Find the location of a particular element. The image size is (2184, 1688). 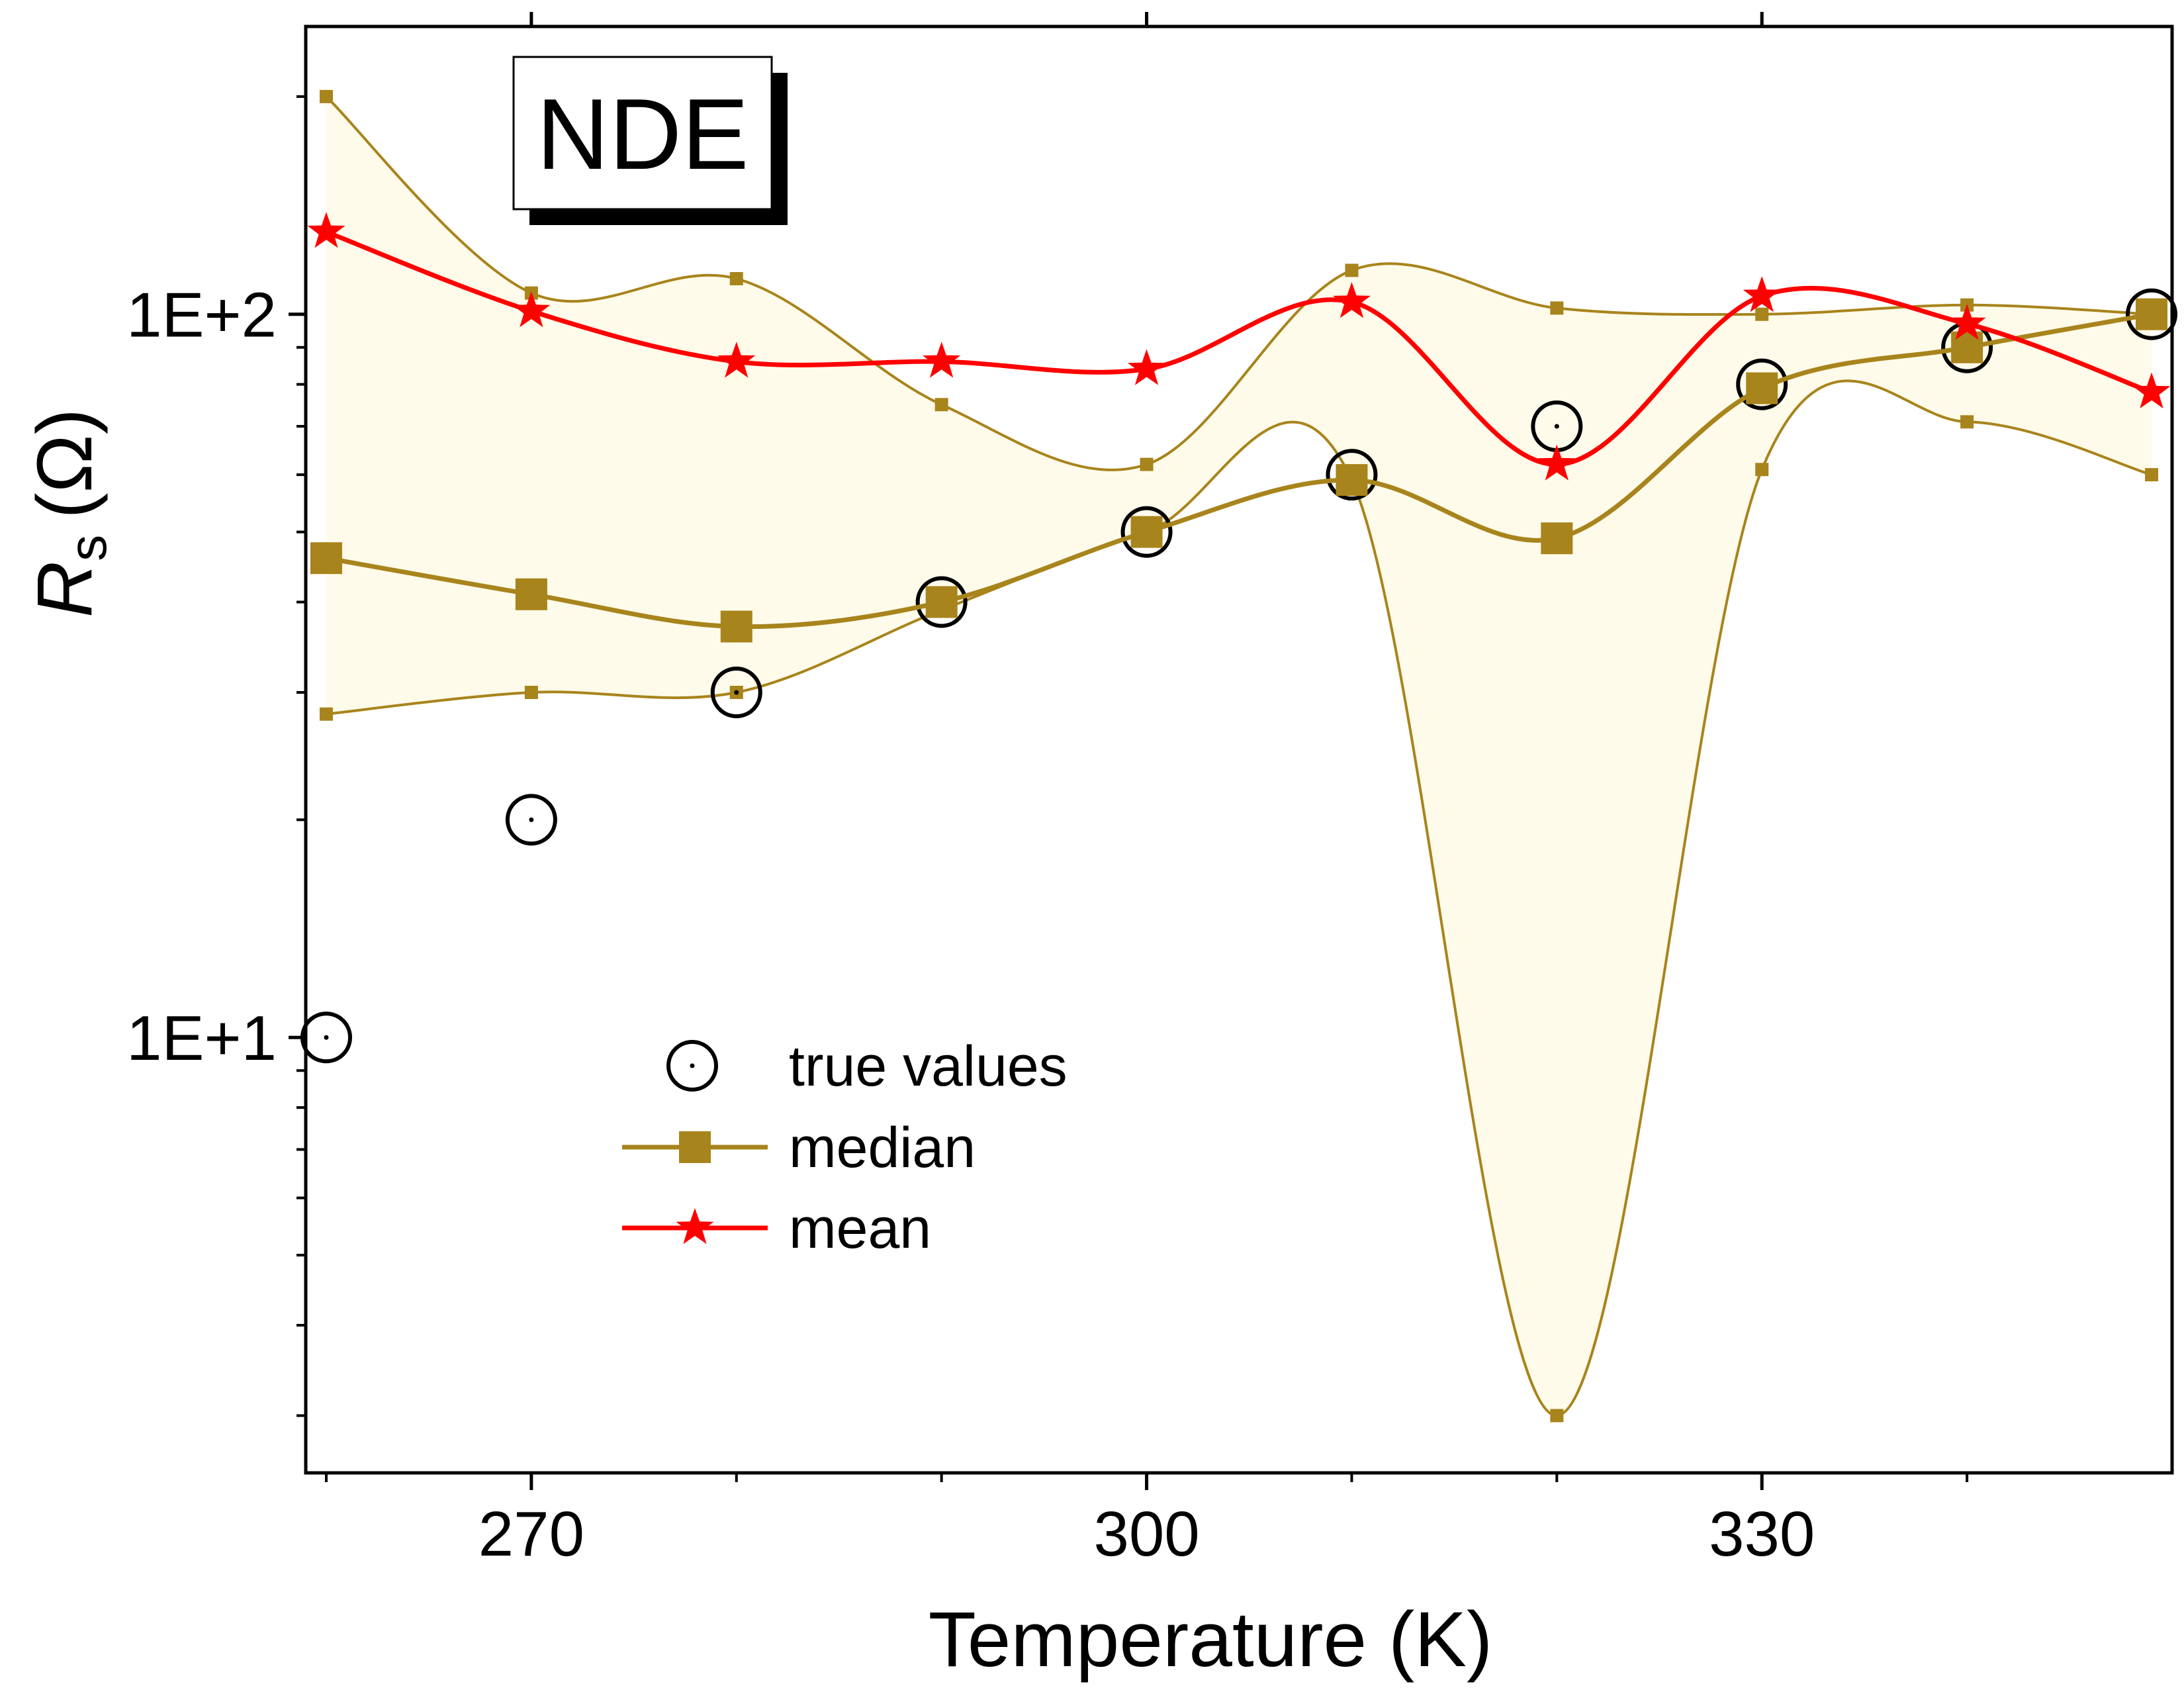

legend-true-values-icon is located at coordinates (692, 1066).